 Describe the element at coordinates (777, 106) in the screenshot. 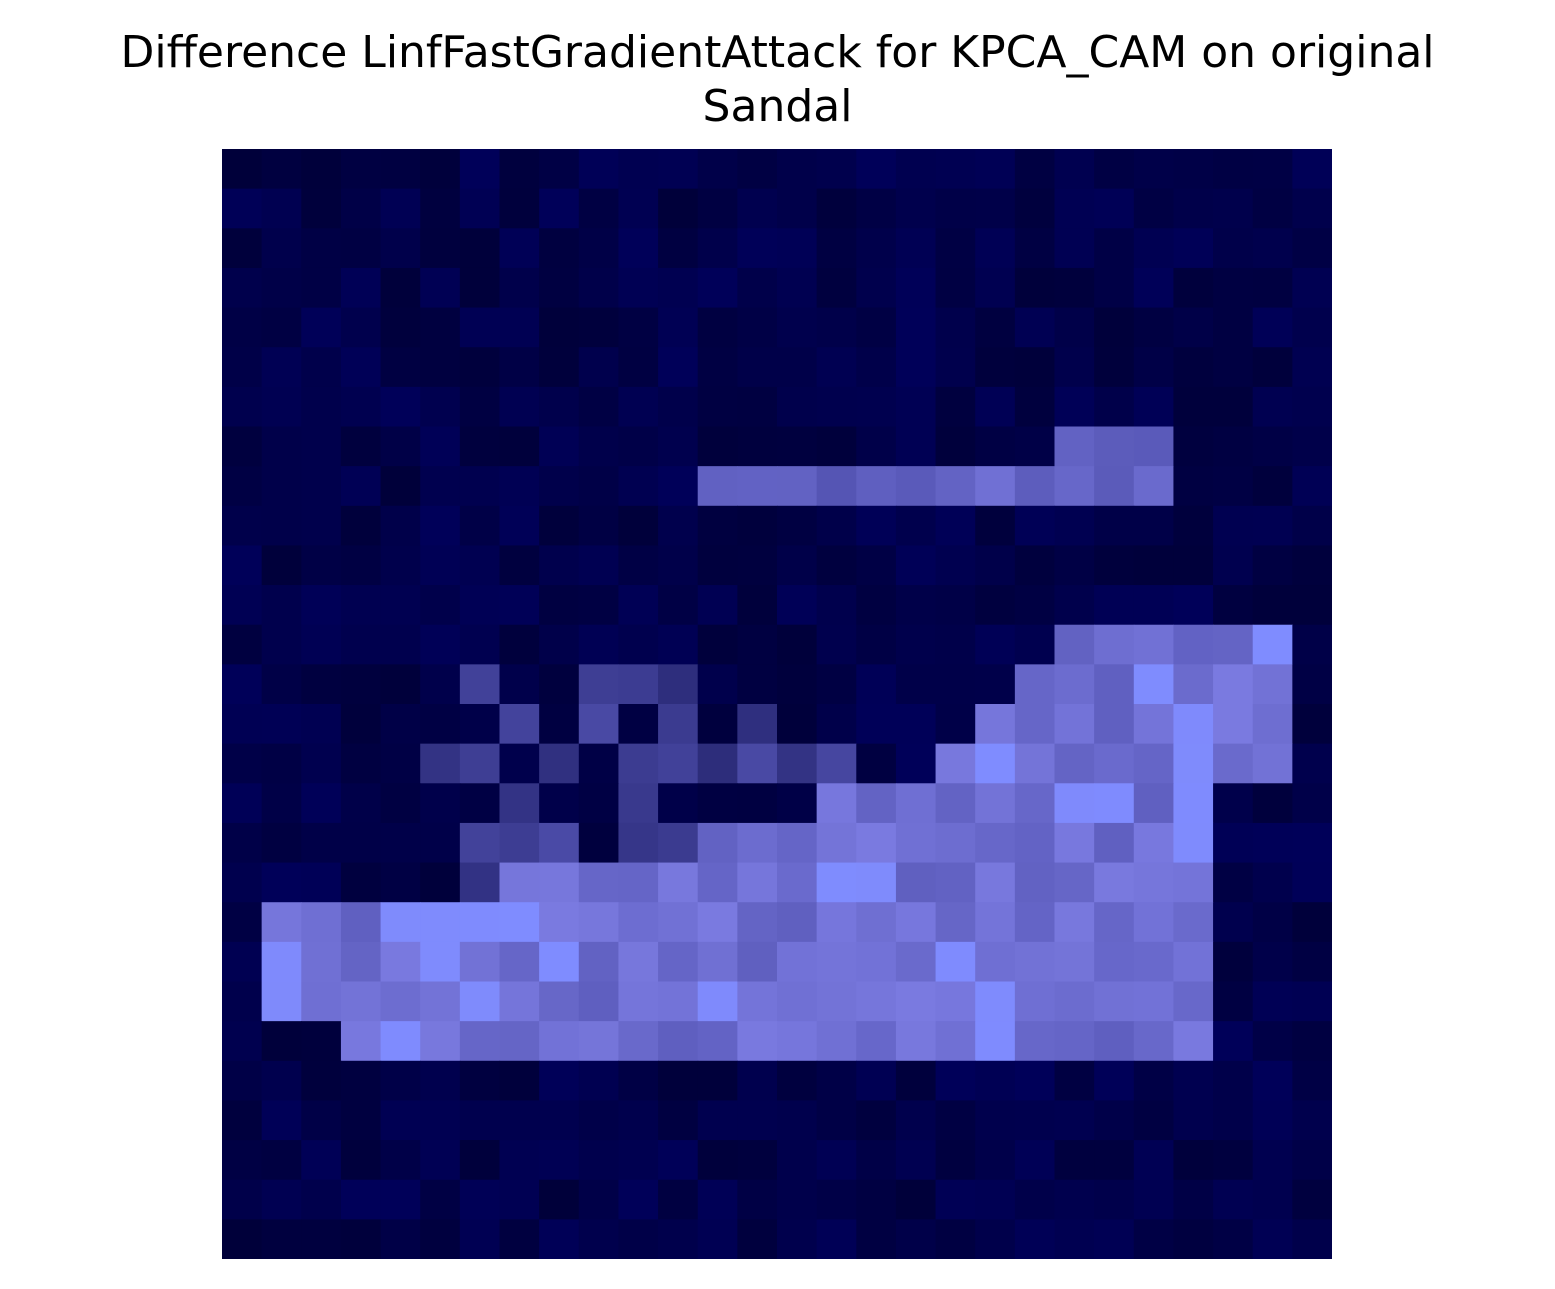

I see `chart-title-line-2: Sandal` at that location.